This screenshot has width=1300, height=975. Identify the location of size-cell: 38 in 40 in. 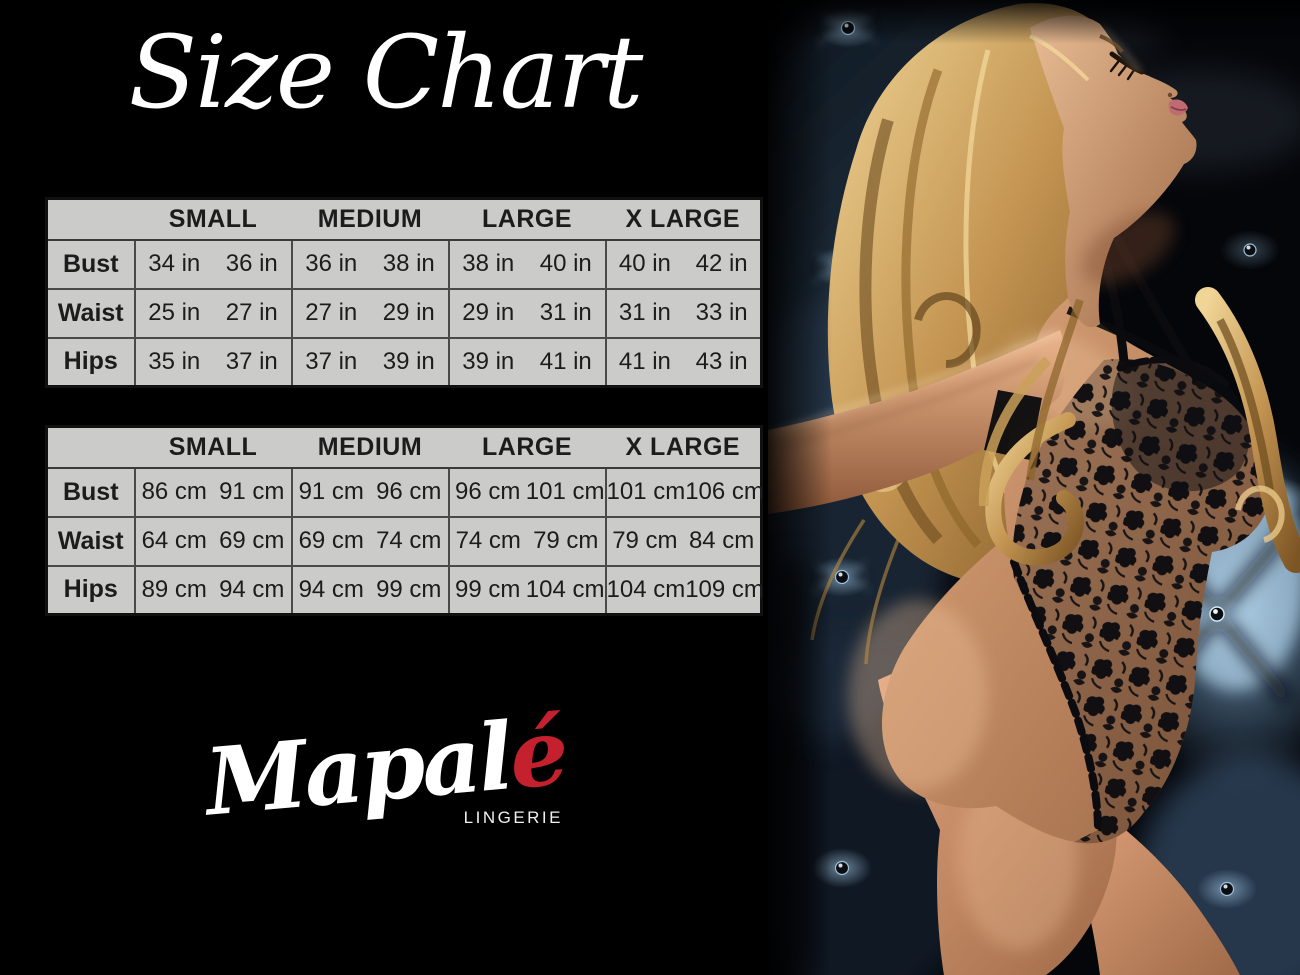
(527, 264).